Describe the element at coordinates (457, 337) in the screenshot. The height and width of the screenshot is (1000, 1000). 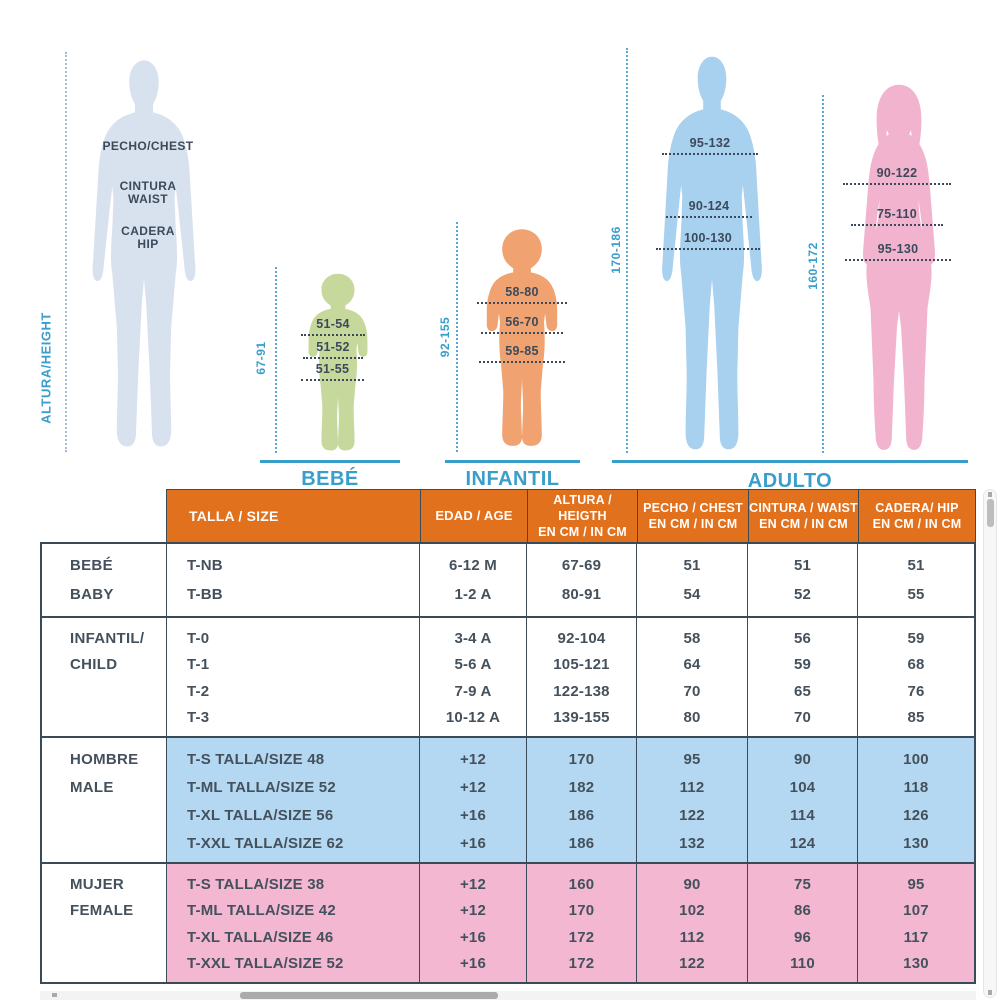
I see `child-height-dotted-line` at that location.